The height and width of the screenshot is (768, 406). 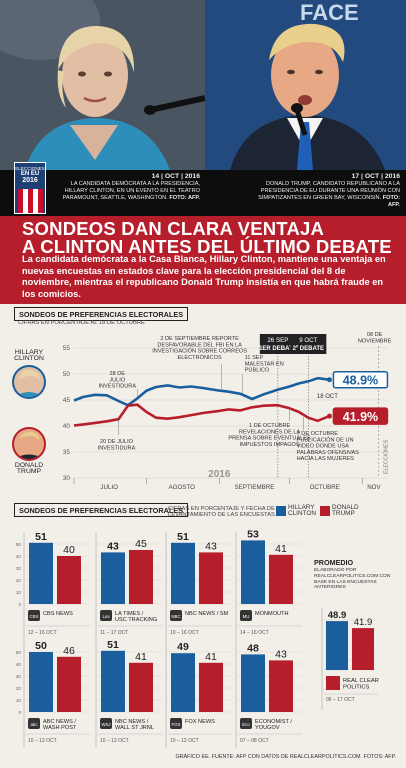 I want to click on poll-dates: 10 – 16 OCT, so click(x=184, y=633).